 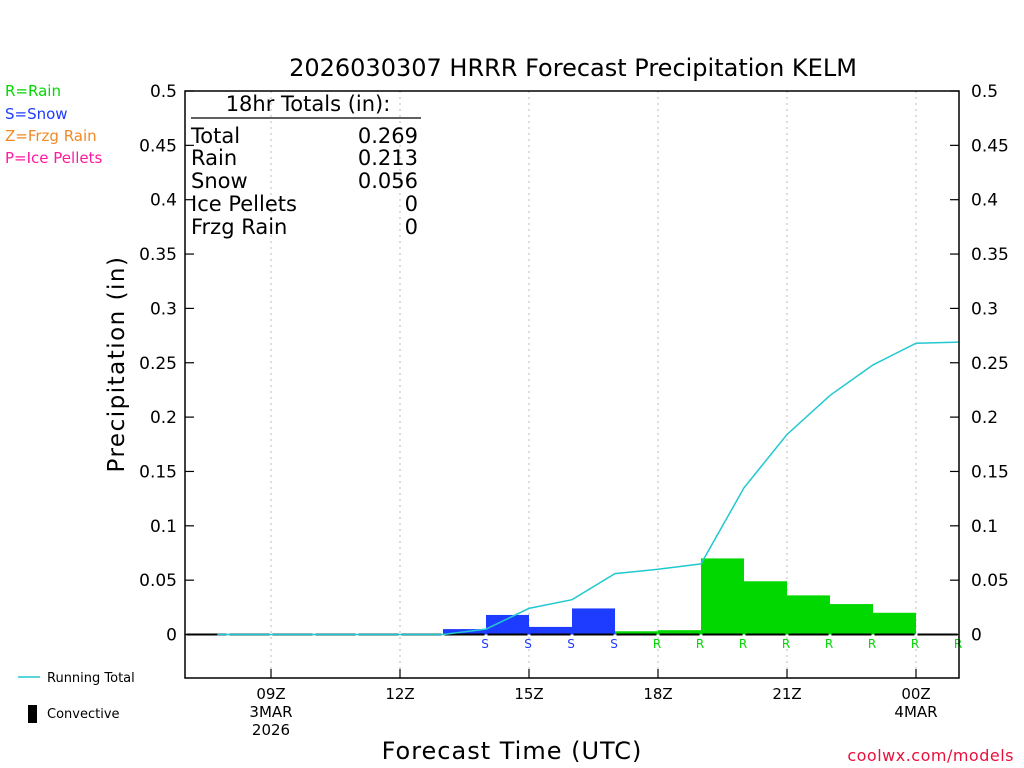 What do you see at coordinates (679, 596) in the screenshot?
I see `bars-group` at bounding box center [679, 596].